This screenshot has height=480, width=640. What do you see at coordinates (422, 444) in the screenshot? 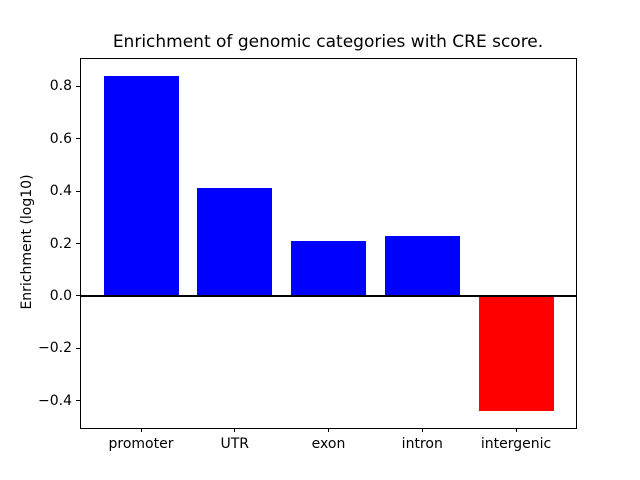
I see `x-tick-label-intron: intron` at bounding box center [422, 444].